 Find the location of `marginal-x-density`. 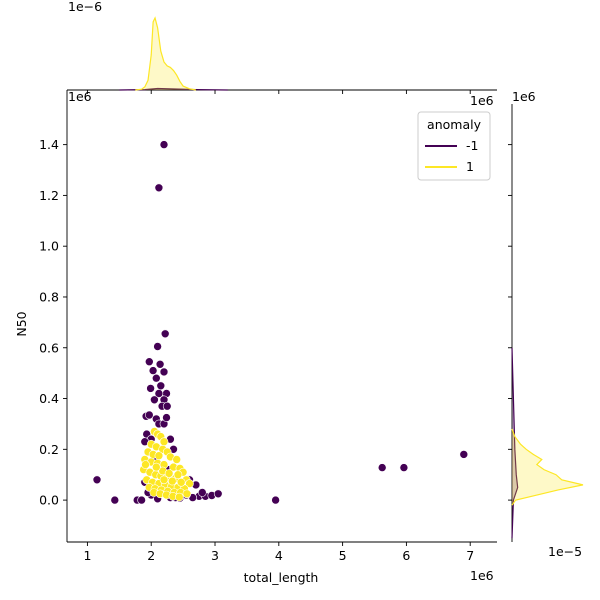

marginal-x-density is located at coordinates (282, 53).